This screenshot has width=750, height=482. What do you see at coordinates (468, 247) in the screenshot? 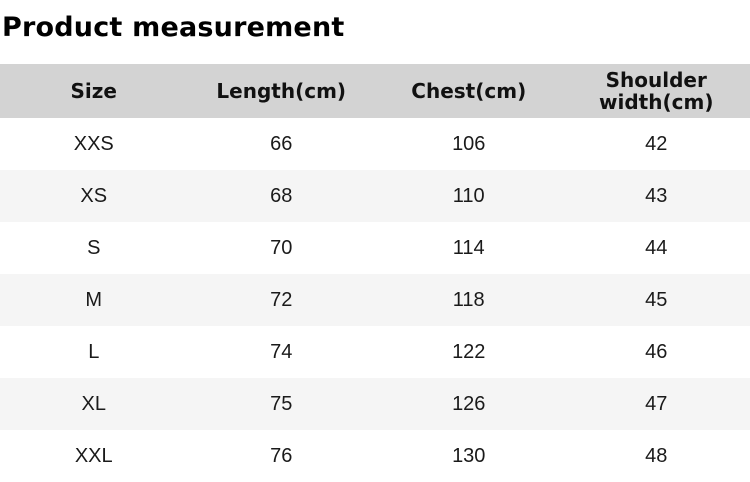
I see `cell-chest: 114` at bounding box center [468, 247].